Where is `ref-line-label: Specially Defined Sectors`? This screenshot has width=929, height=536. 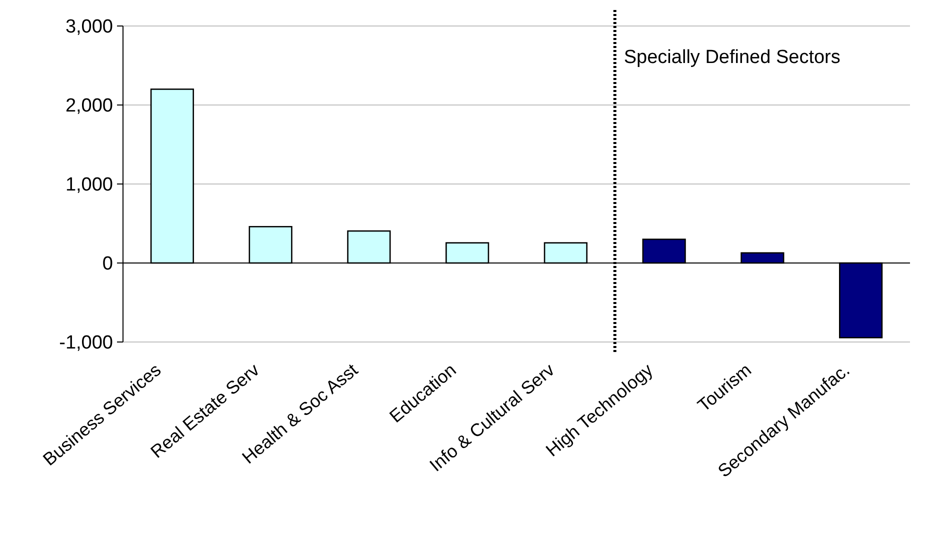 ref-line-label: Specially Defined Sectors is located at coordinates (732, 57).